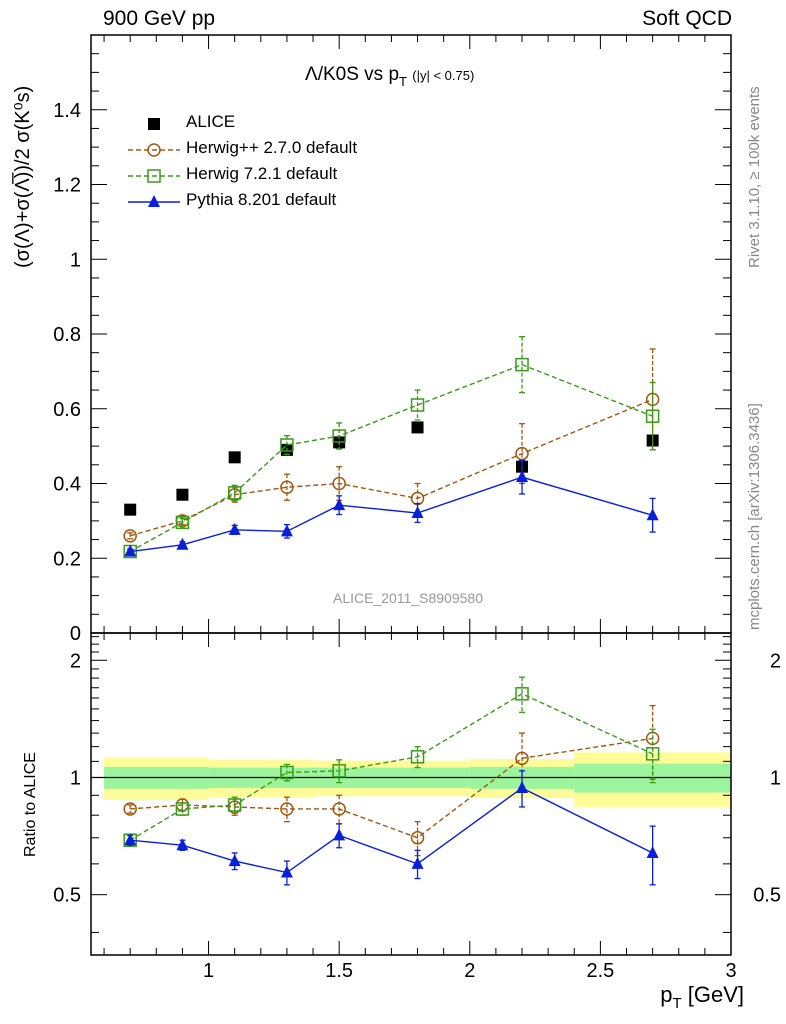 This screenshot has width=786, height=1024. Describe the element at coordinates (159, 18) in the screenshot. I see `header-collision-label: 900 GeV pp` at that location.